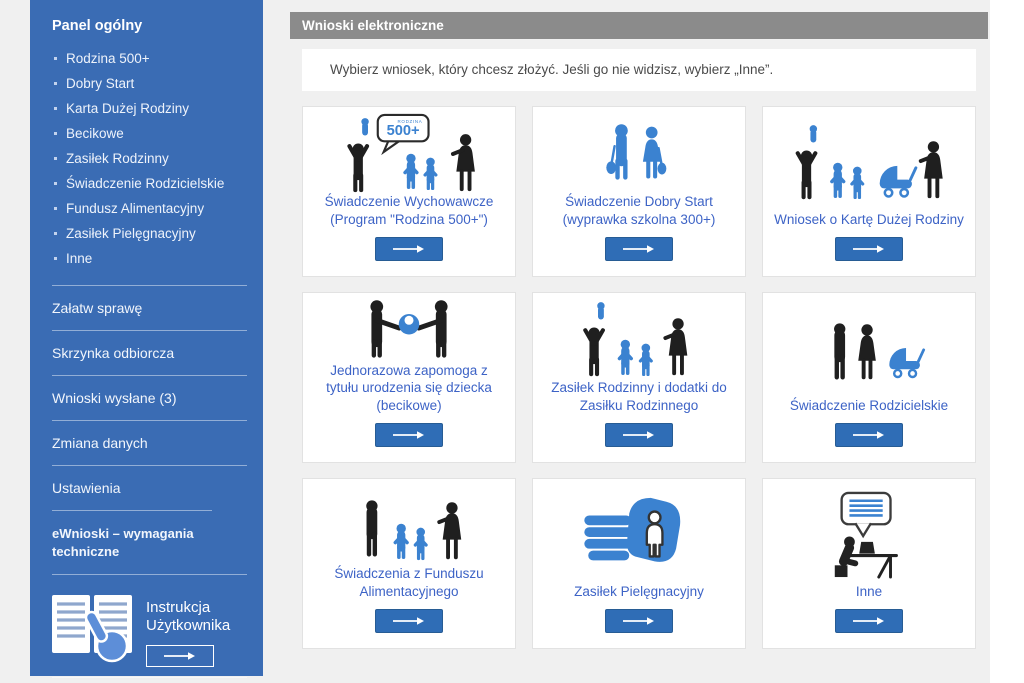 The height and width of the screenshot is (683, 1024). I want to click on card-label: Inne, so click(869, 591).